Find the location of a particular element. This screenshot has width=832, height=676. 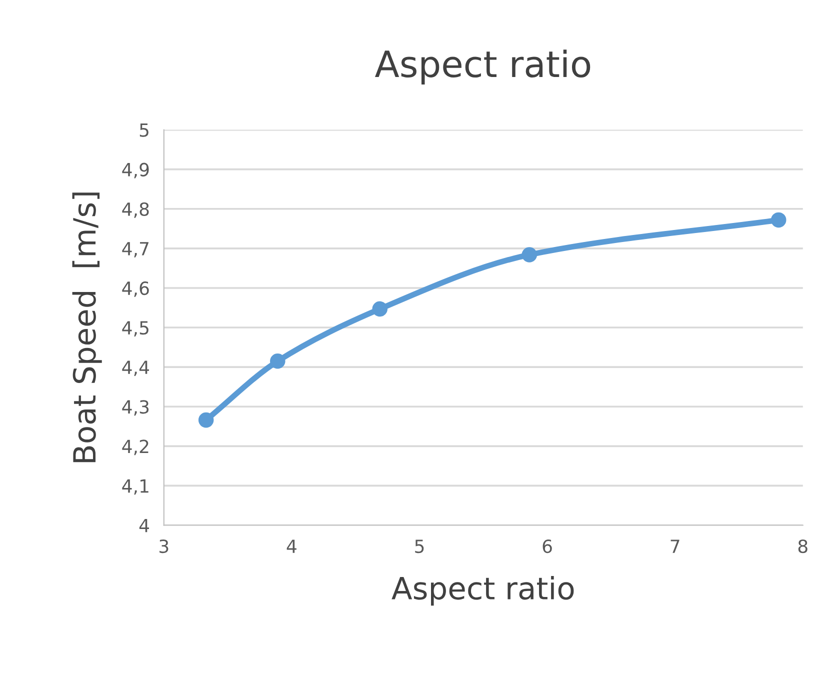

y-tick-label: 4,1 is located at coordinates (135, 487).